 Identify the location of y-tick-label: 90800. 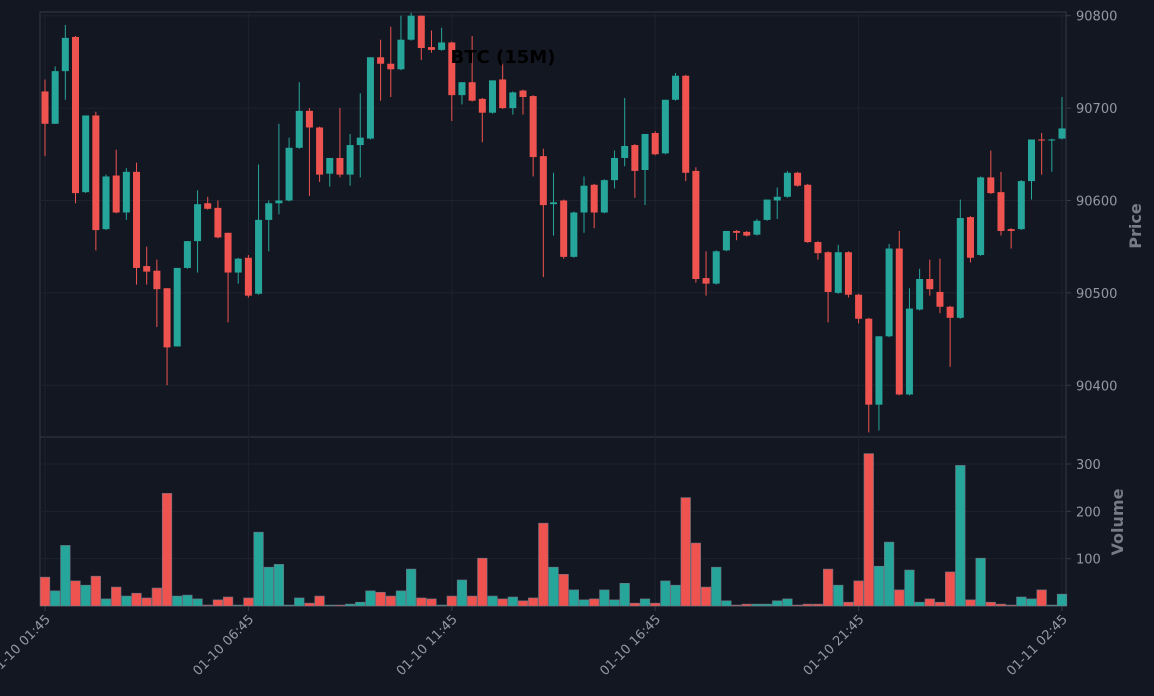
(1096, 17).